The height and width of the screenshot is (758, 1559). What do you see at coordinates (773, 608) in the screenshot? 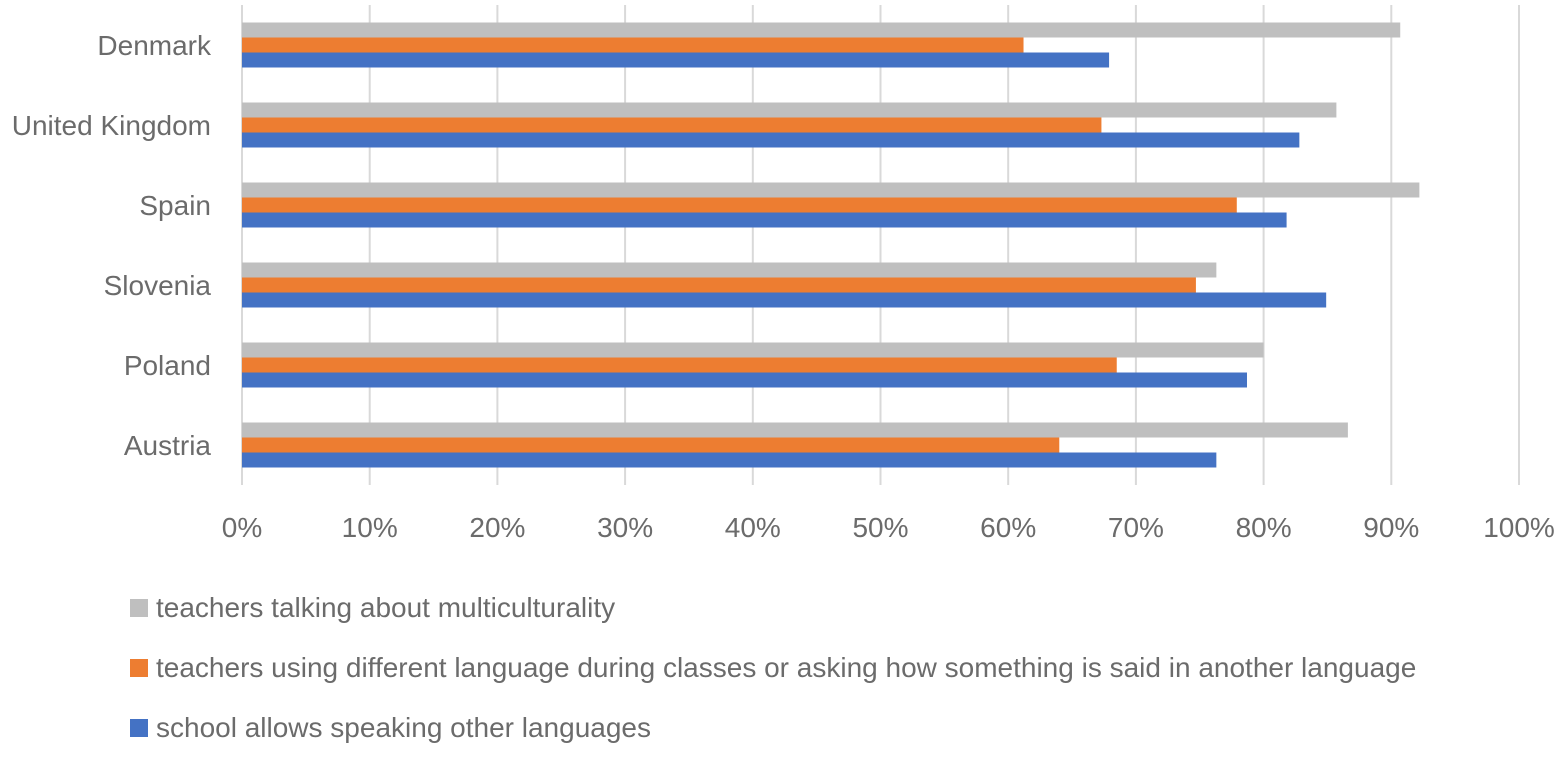
I see `legend-item-multiculturality: teachers talking about multiculturality` at bounding box center [773, 608].